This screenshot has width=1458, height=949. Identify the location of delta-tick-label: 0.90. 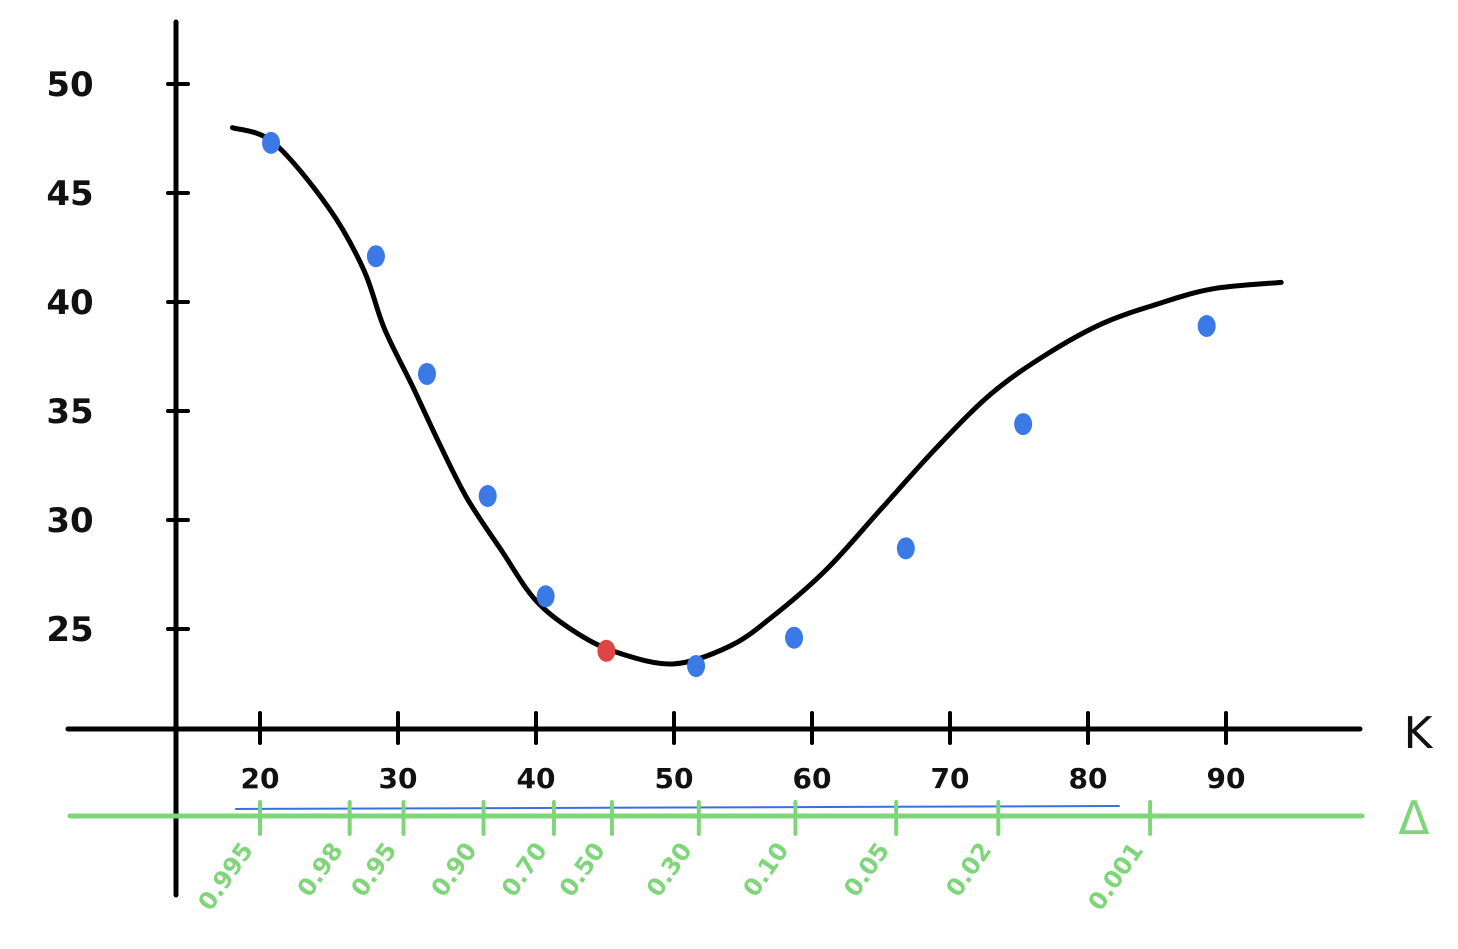
(454, 869).